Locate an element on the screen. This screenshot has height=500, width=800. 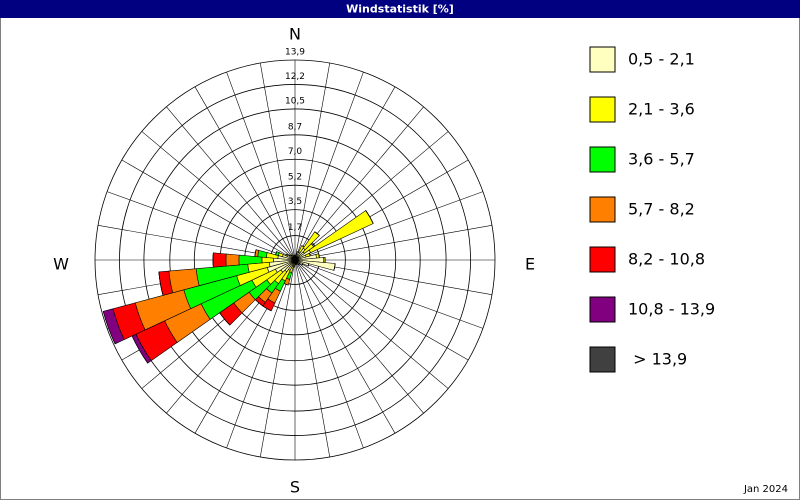
compass-label: N is located at coordinates (295, 34).